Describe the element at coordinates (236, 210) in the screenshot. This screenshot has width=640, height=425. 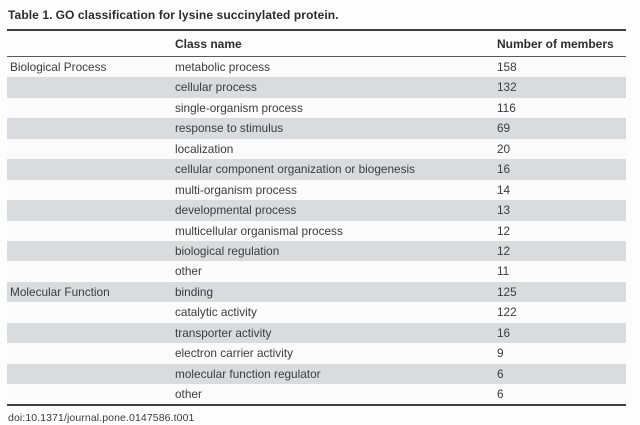
I see `cell-class-name: developmental process` at that location.